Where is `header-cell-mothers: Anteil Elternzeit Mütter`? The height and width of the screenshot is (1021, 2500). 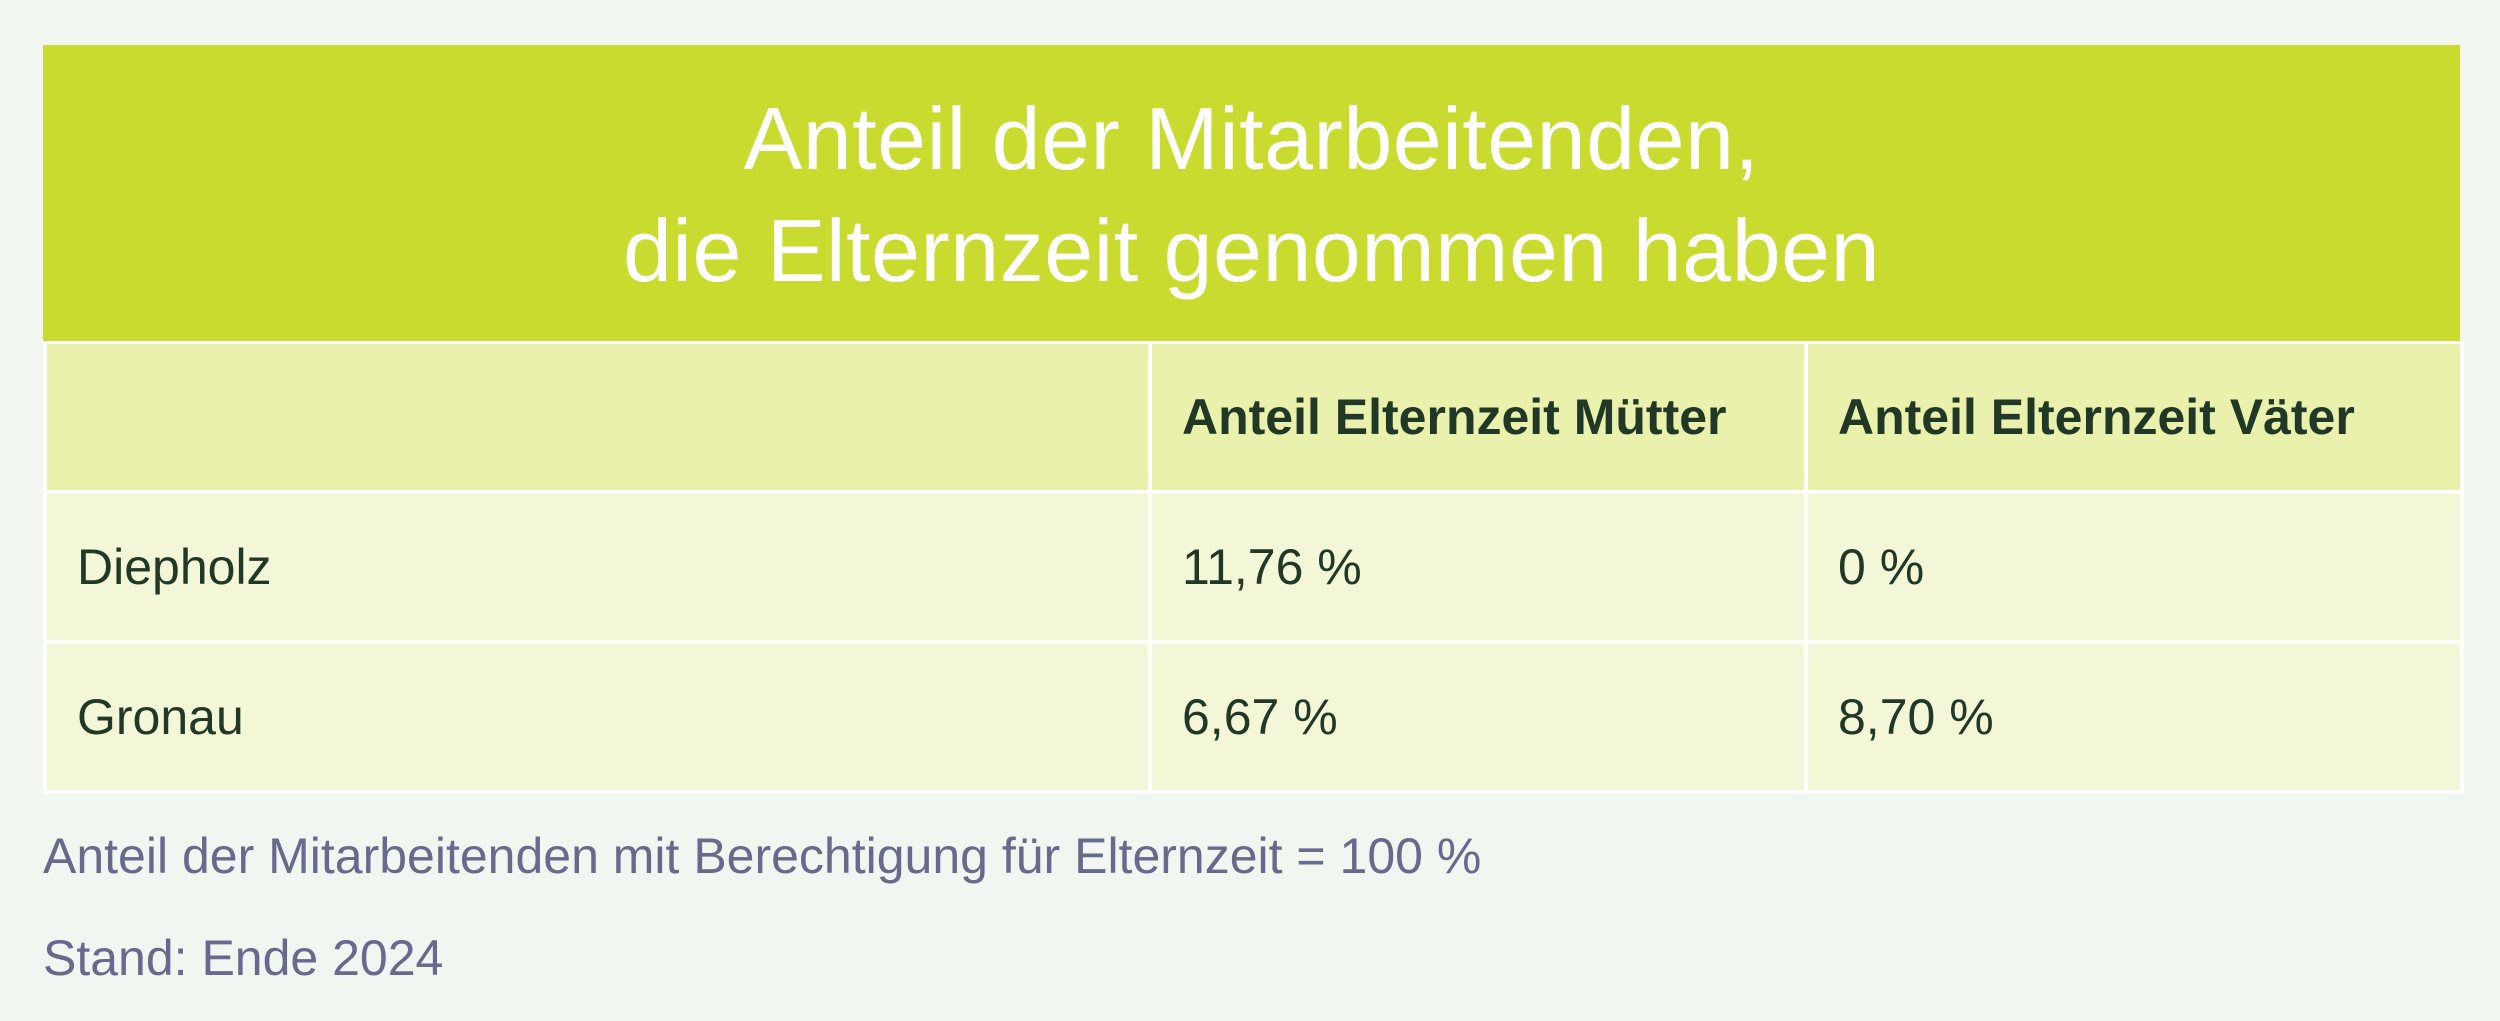 header-cell-mothers: Anteil Elternzeit Mütter is located at coordinates (1478, 417).